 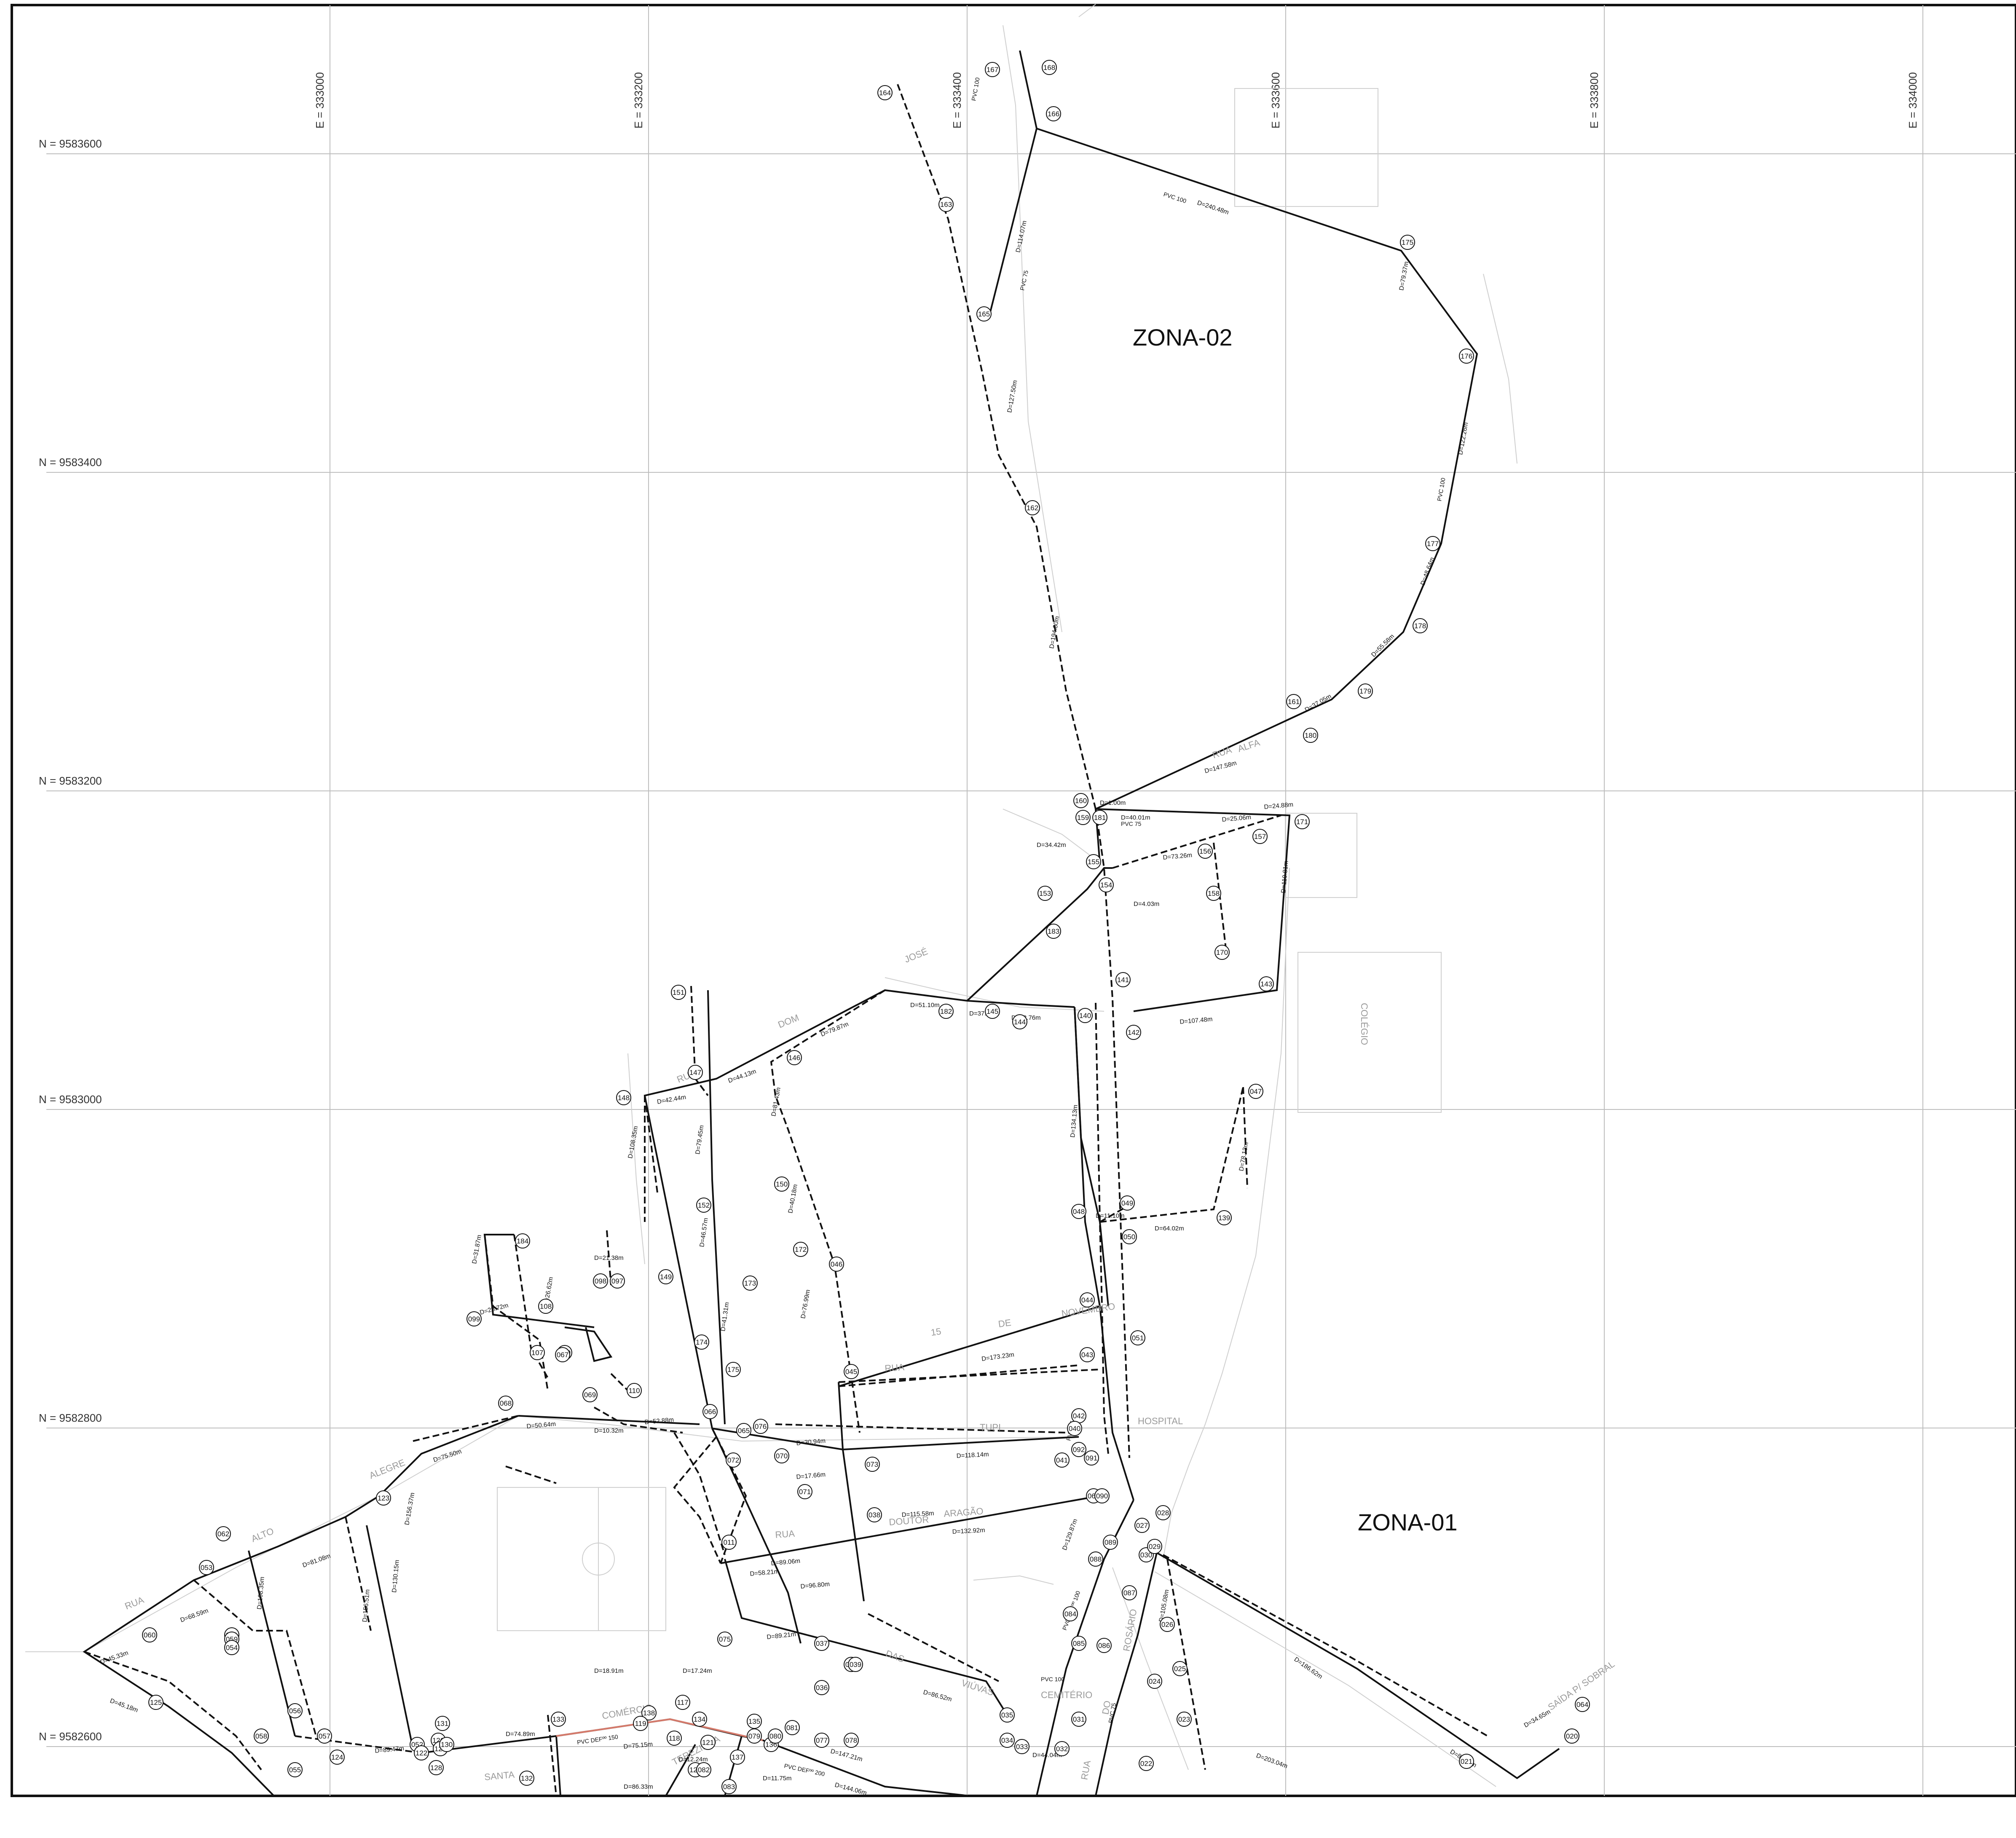 I want to click on svg-text: 086, so click(x=1104, y=1646).